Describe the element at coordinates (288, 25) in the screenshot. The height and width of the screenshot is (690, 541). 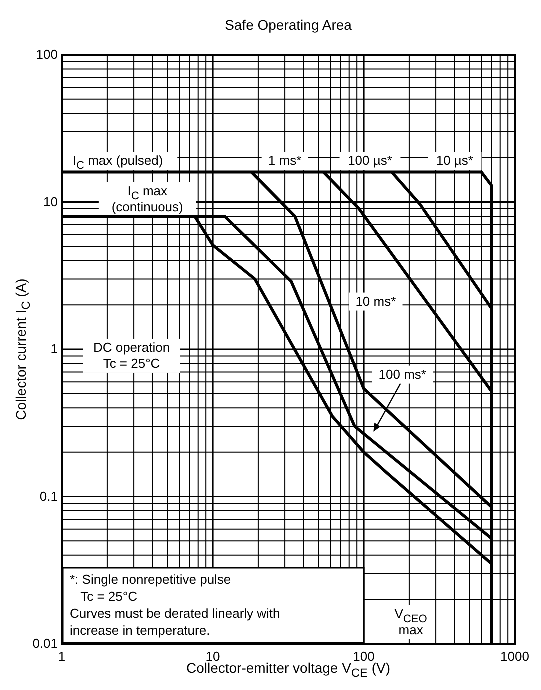
I see `chart-title: Safe Operating Area` at that location.